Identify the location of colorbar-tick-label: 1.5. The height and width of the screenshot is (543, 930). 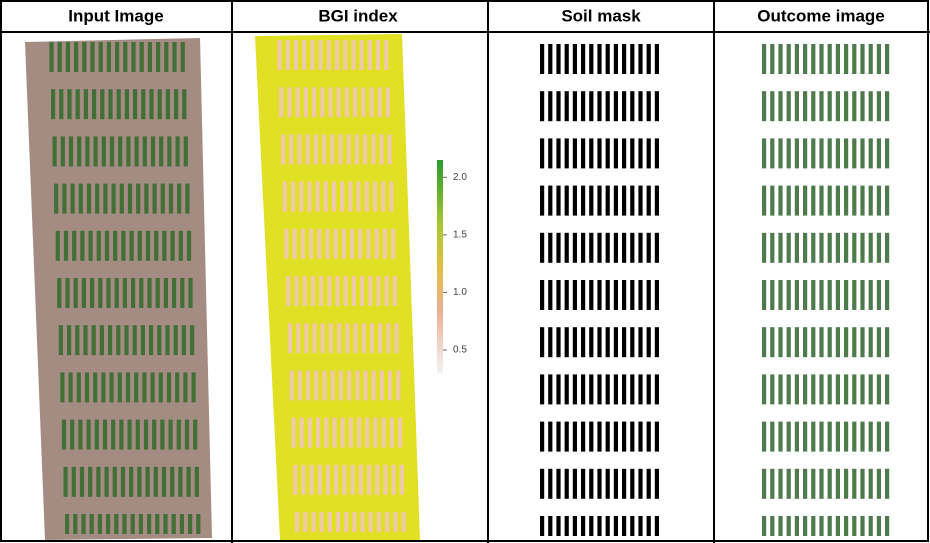
(460, 234).